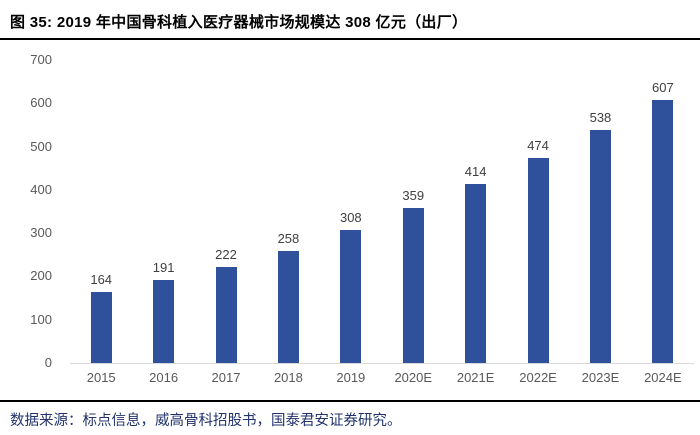 The height and width of the screenshot is (435, 700). I want to click on x-axis-tick-label: 2024E, so click(663, 377).